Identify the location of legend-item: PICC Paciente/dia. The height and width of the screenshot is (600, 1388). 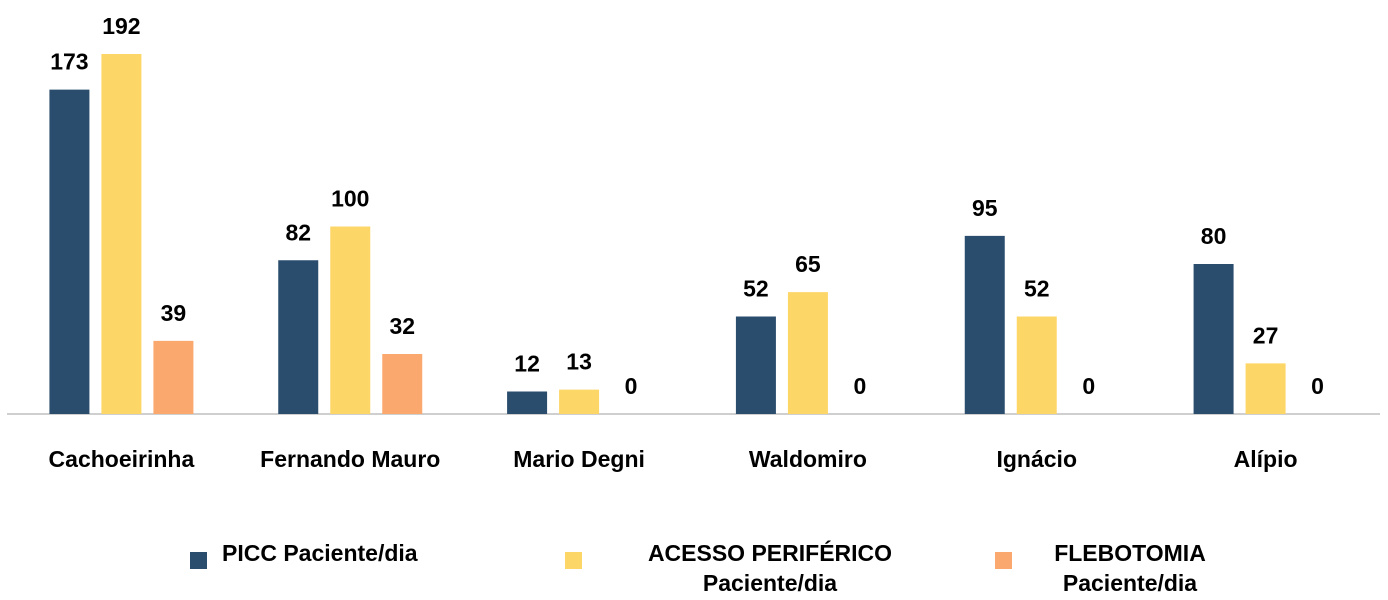
(694, 568).